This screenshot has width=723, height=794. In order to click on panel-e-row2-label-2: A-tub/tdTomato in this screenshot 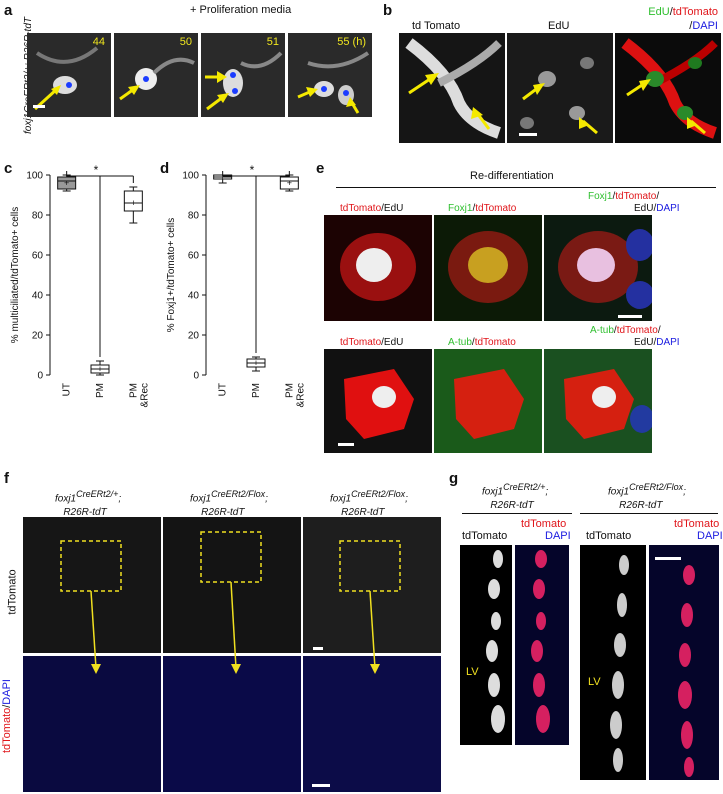, I will do `click(482, 342)`.